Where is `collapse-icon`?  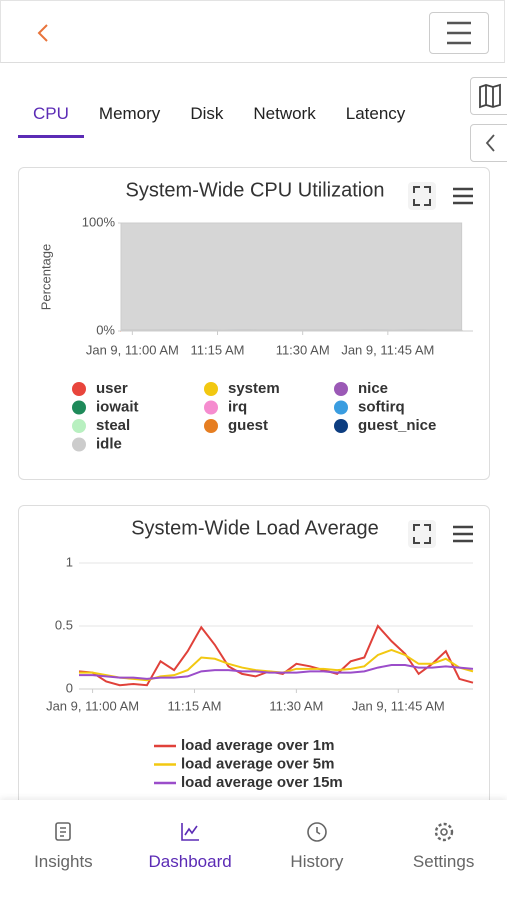
collapse-icon is located at coordinates (490, 143).